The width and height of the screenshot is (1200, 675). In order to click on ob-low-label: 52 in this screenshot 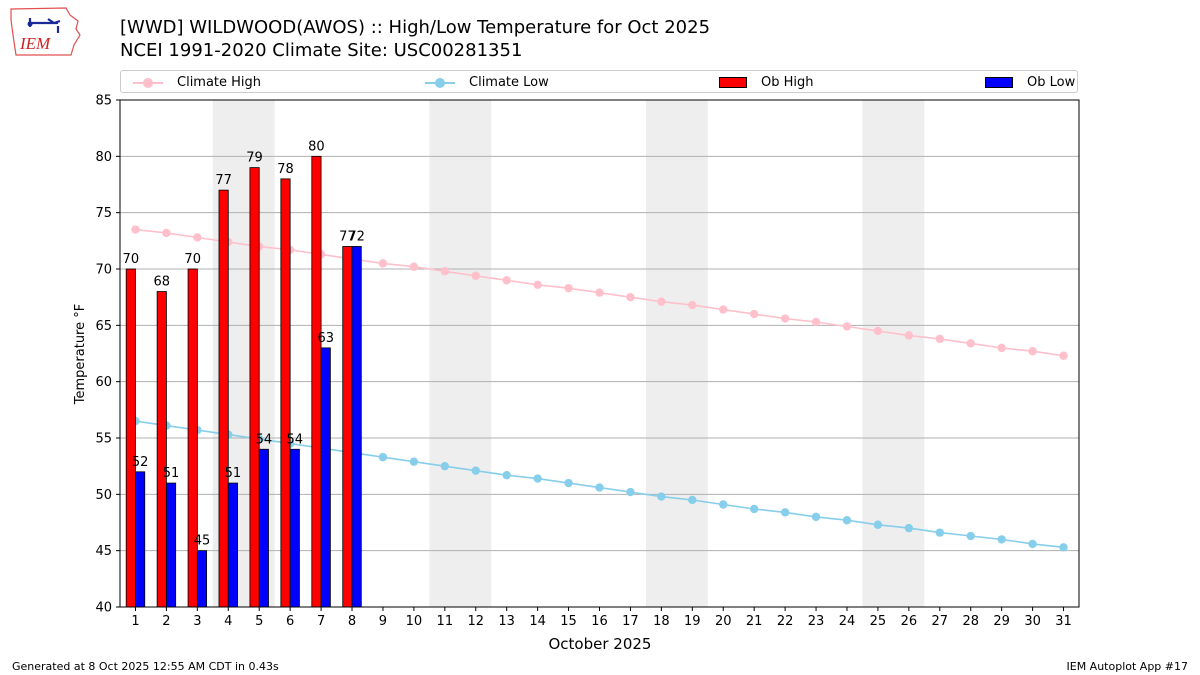, I will do `click(140, 462)`.